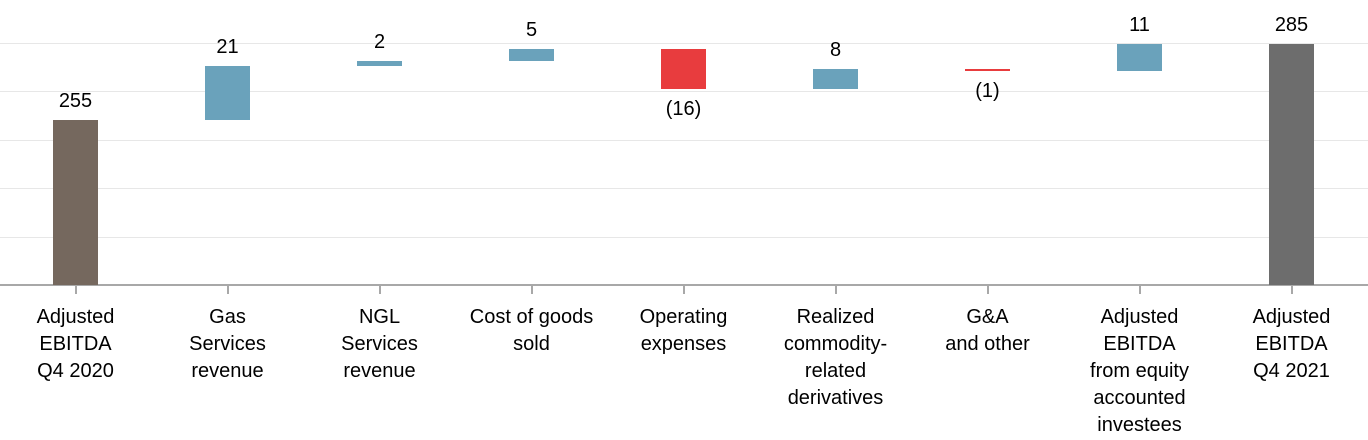 The height and width of the screenshot is (440, 1368). I want to click on data-label-ngl-services-revenue: 2, so click(379, 42).